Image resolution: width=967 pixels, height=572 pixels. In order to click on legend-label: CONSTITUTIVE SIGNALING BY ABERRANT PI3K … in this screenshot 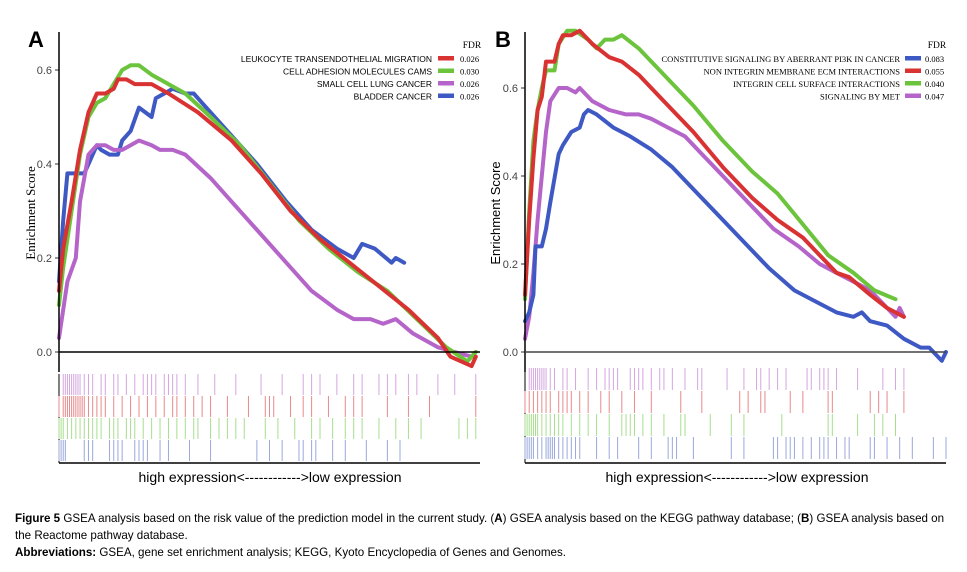, I will do `click(781, 59)`.